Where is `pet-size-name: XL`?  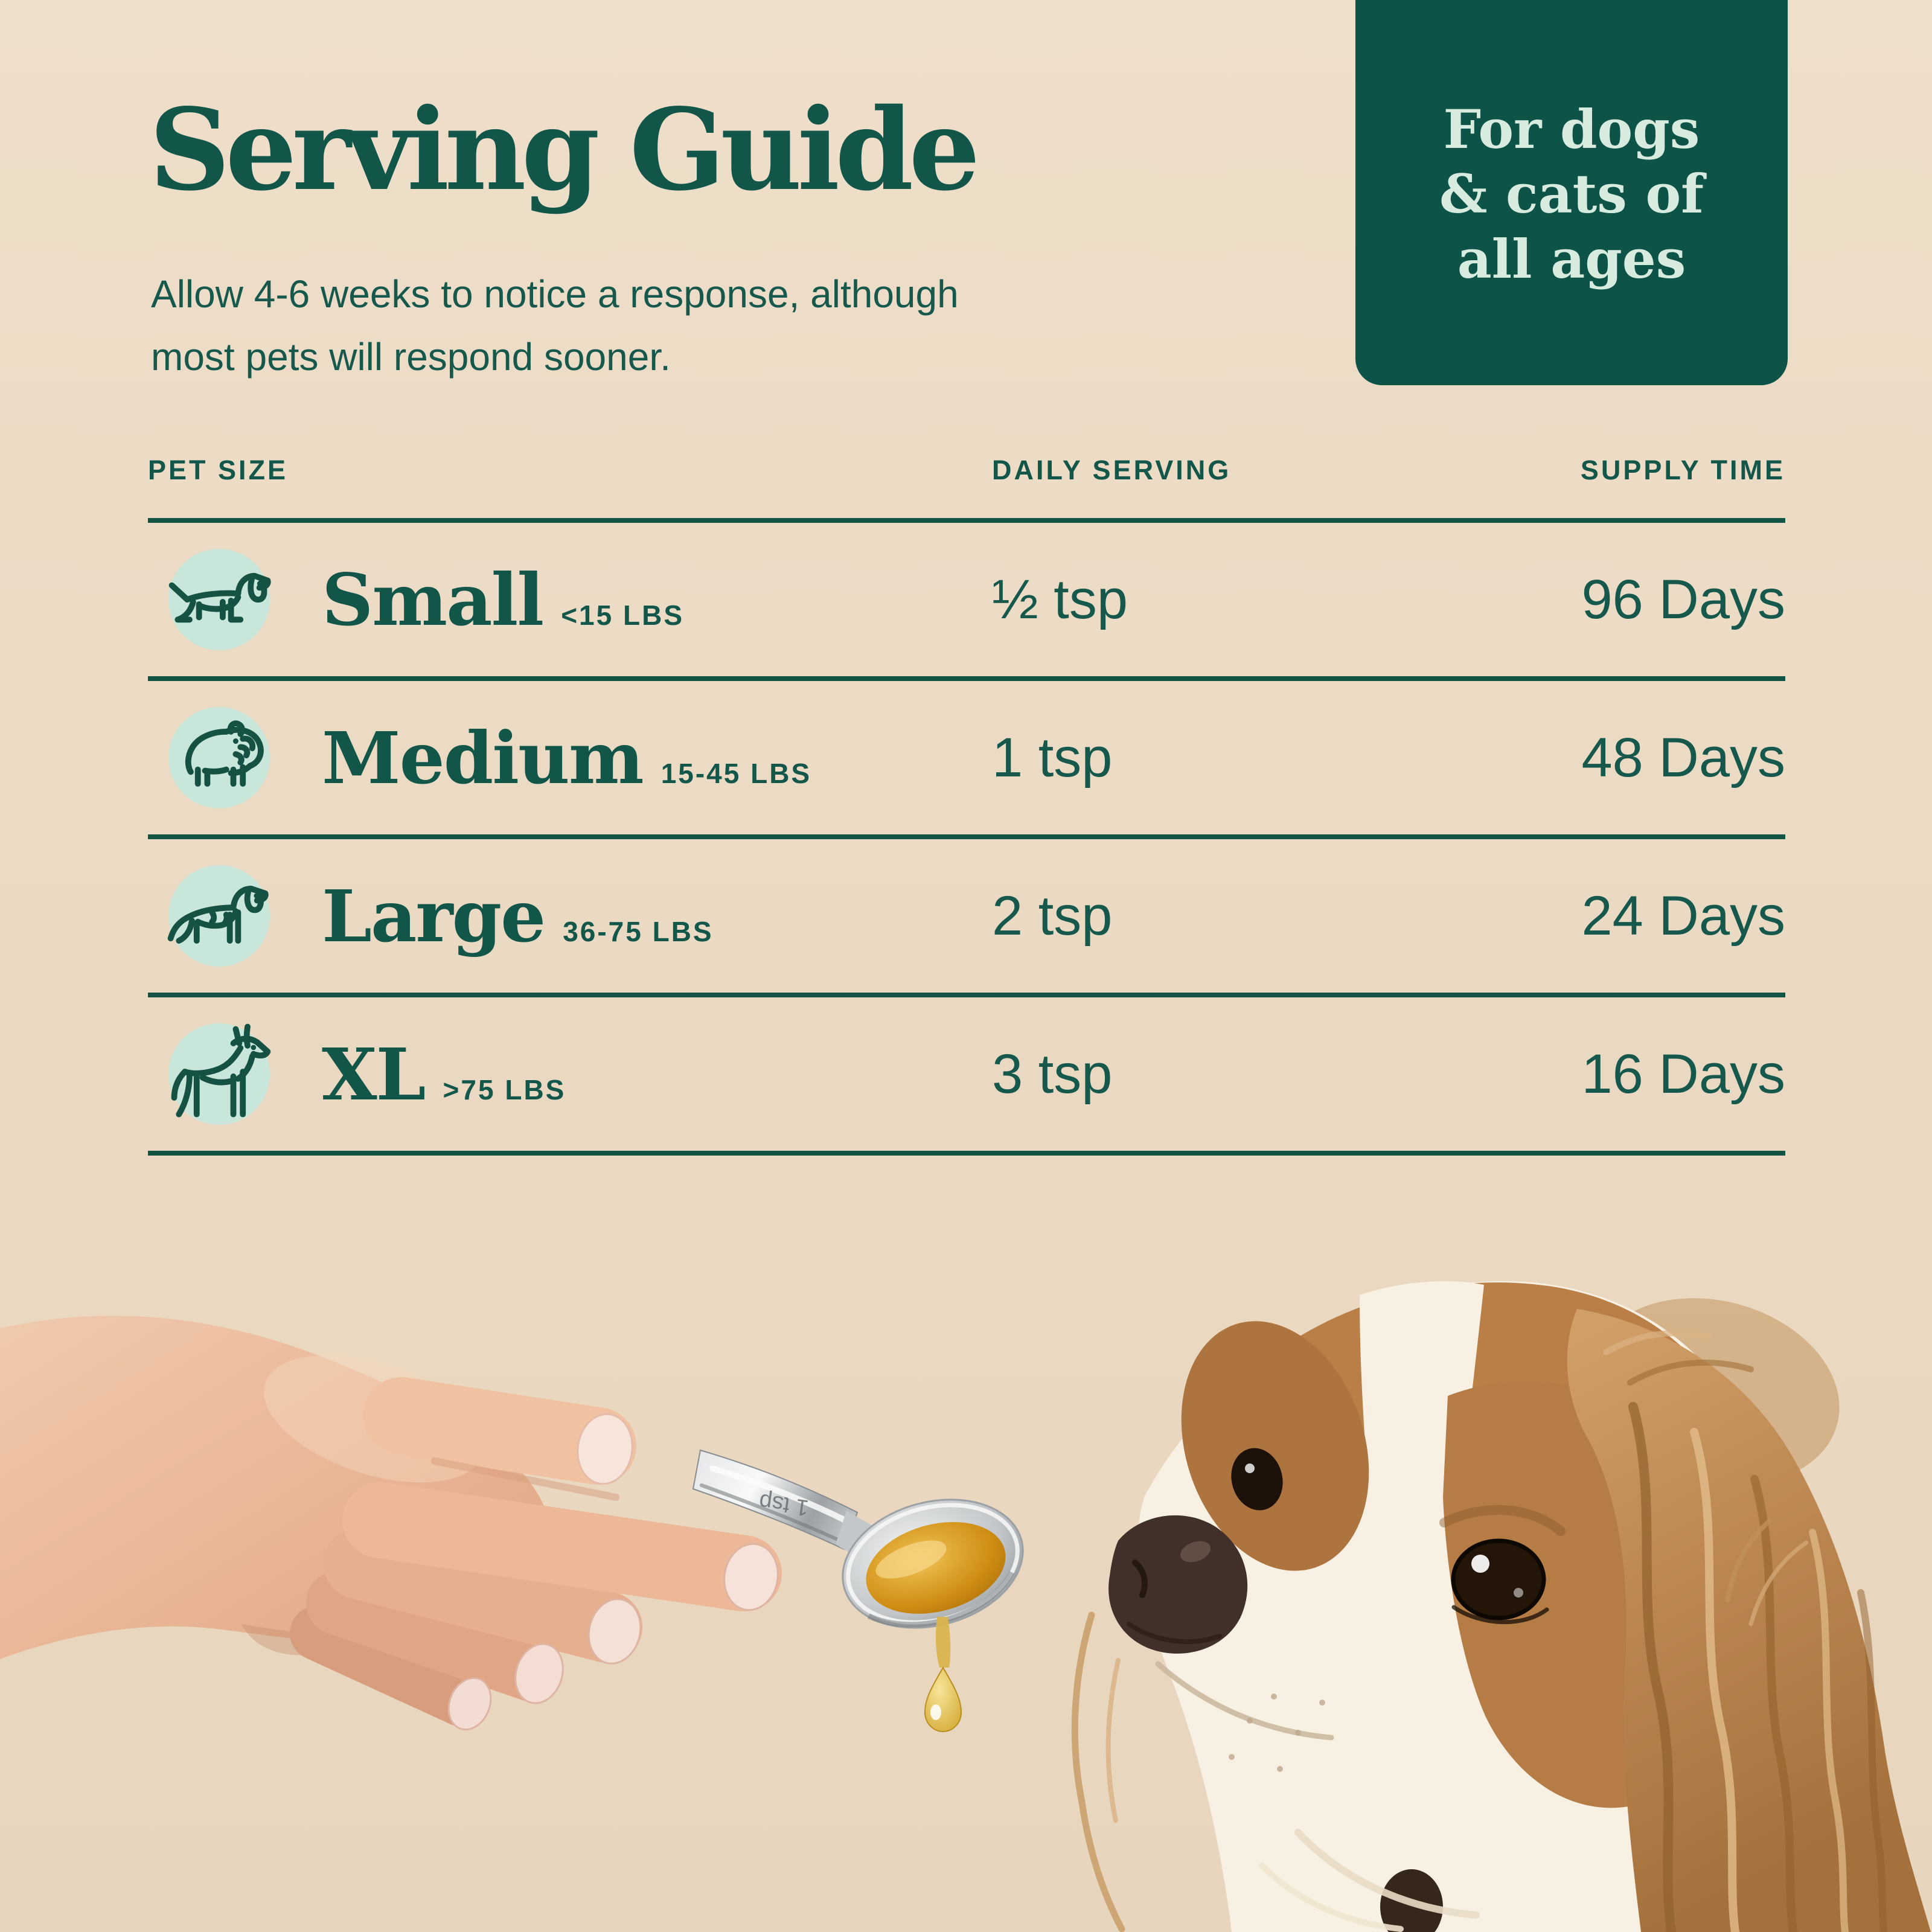
pet-size-name: XL is located at coordinates (374, 1074).